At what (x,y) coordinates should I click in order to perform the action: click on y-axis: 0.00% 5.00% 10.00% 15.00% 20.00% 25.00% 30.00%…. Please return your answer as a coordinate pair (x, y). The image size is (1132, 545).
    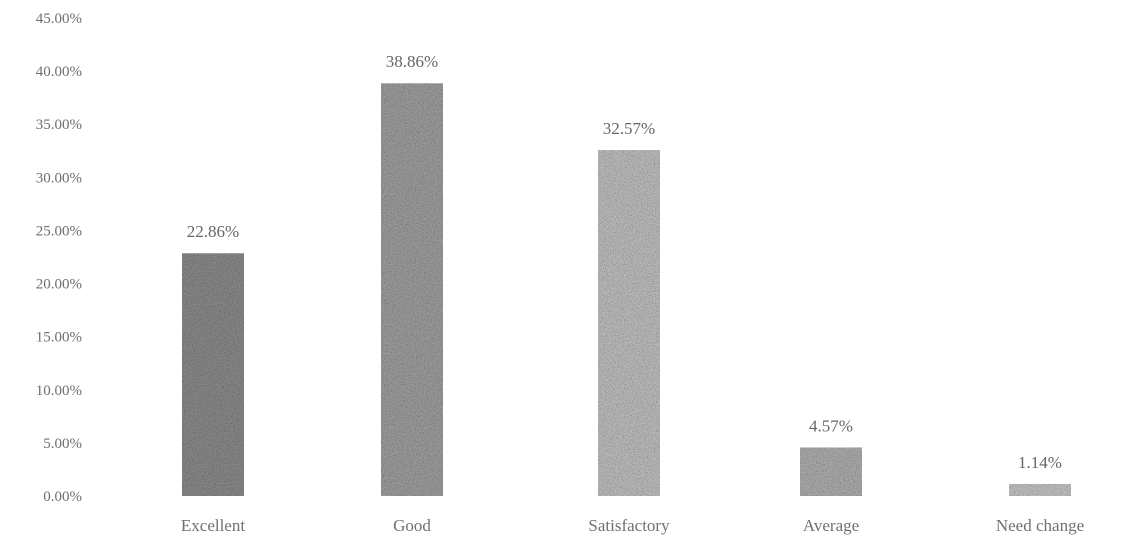
    Looking at the image, I should click on (59, 258).